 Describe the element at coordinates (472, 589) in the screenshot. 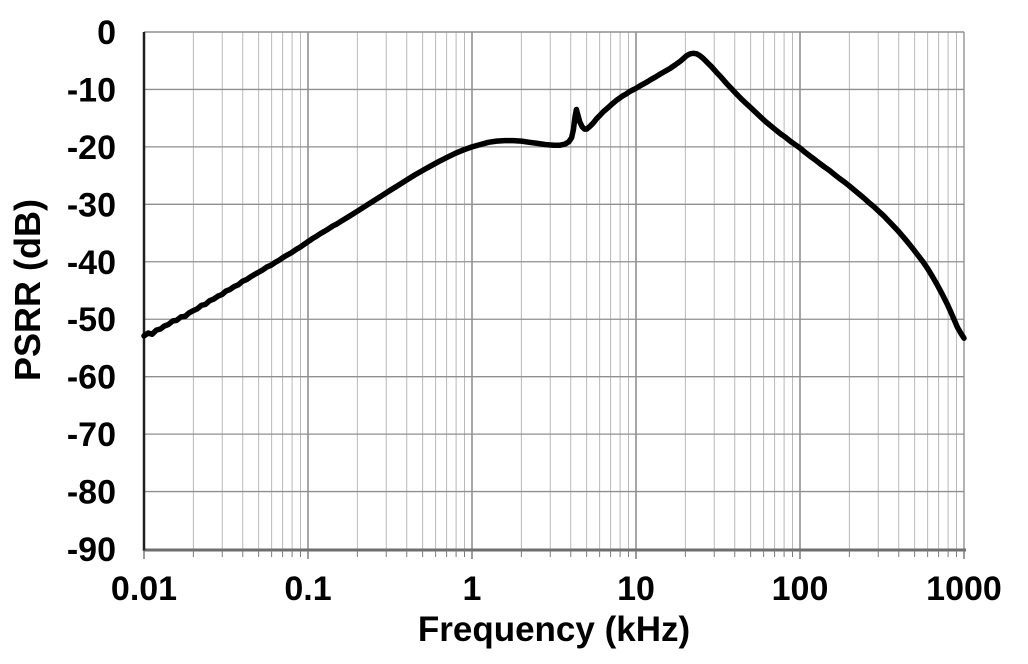

I see `x-tick-label: 1` at that location.